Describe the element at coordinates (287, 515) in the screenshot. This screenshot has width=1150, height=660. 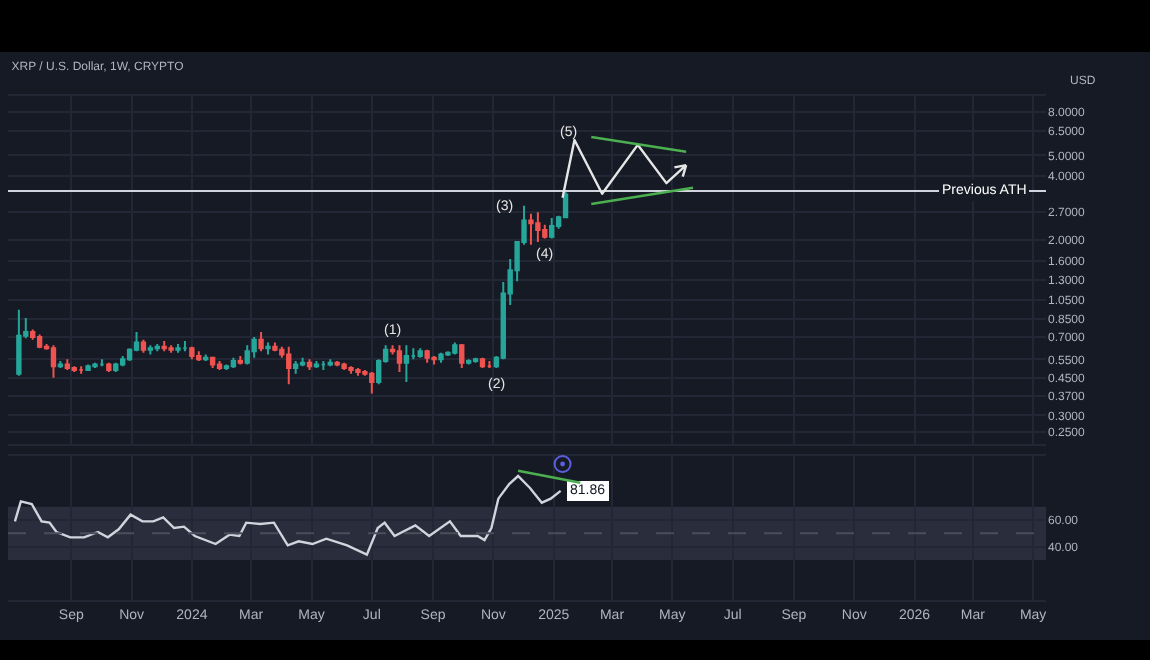
I see `line-series` at that location.